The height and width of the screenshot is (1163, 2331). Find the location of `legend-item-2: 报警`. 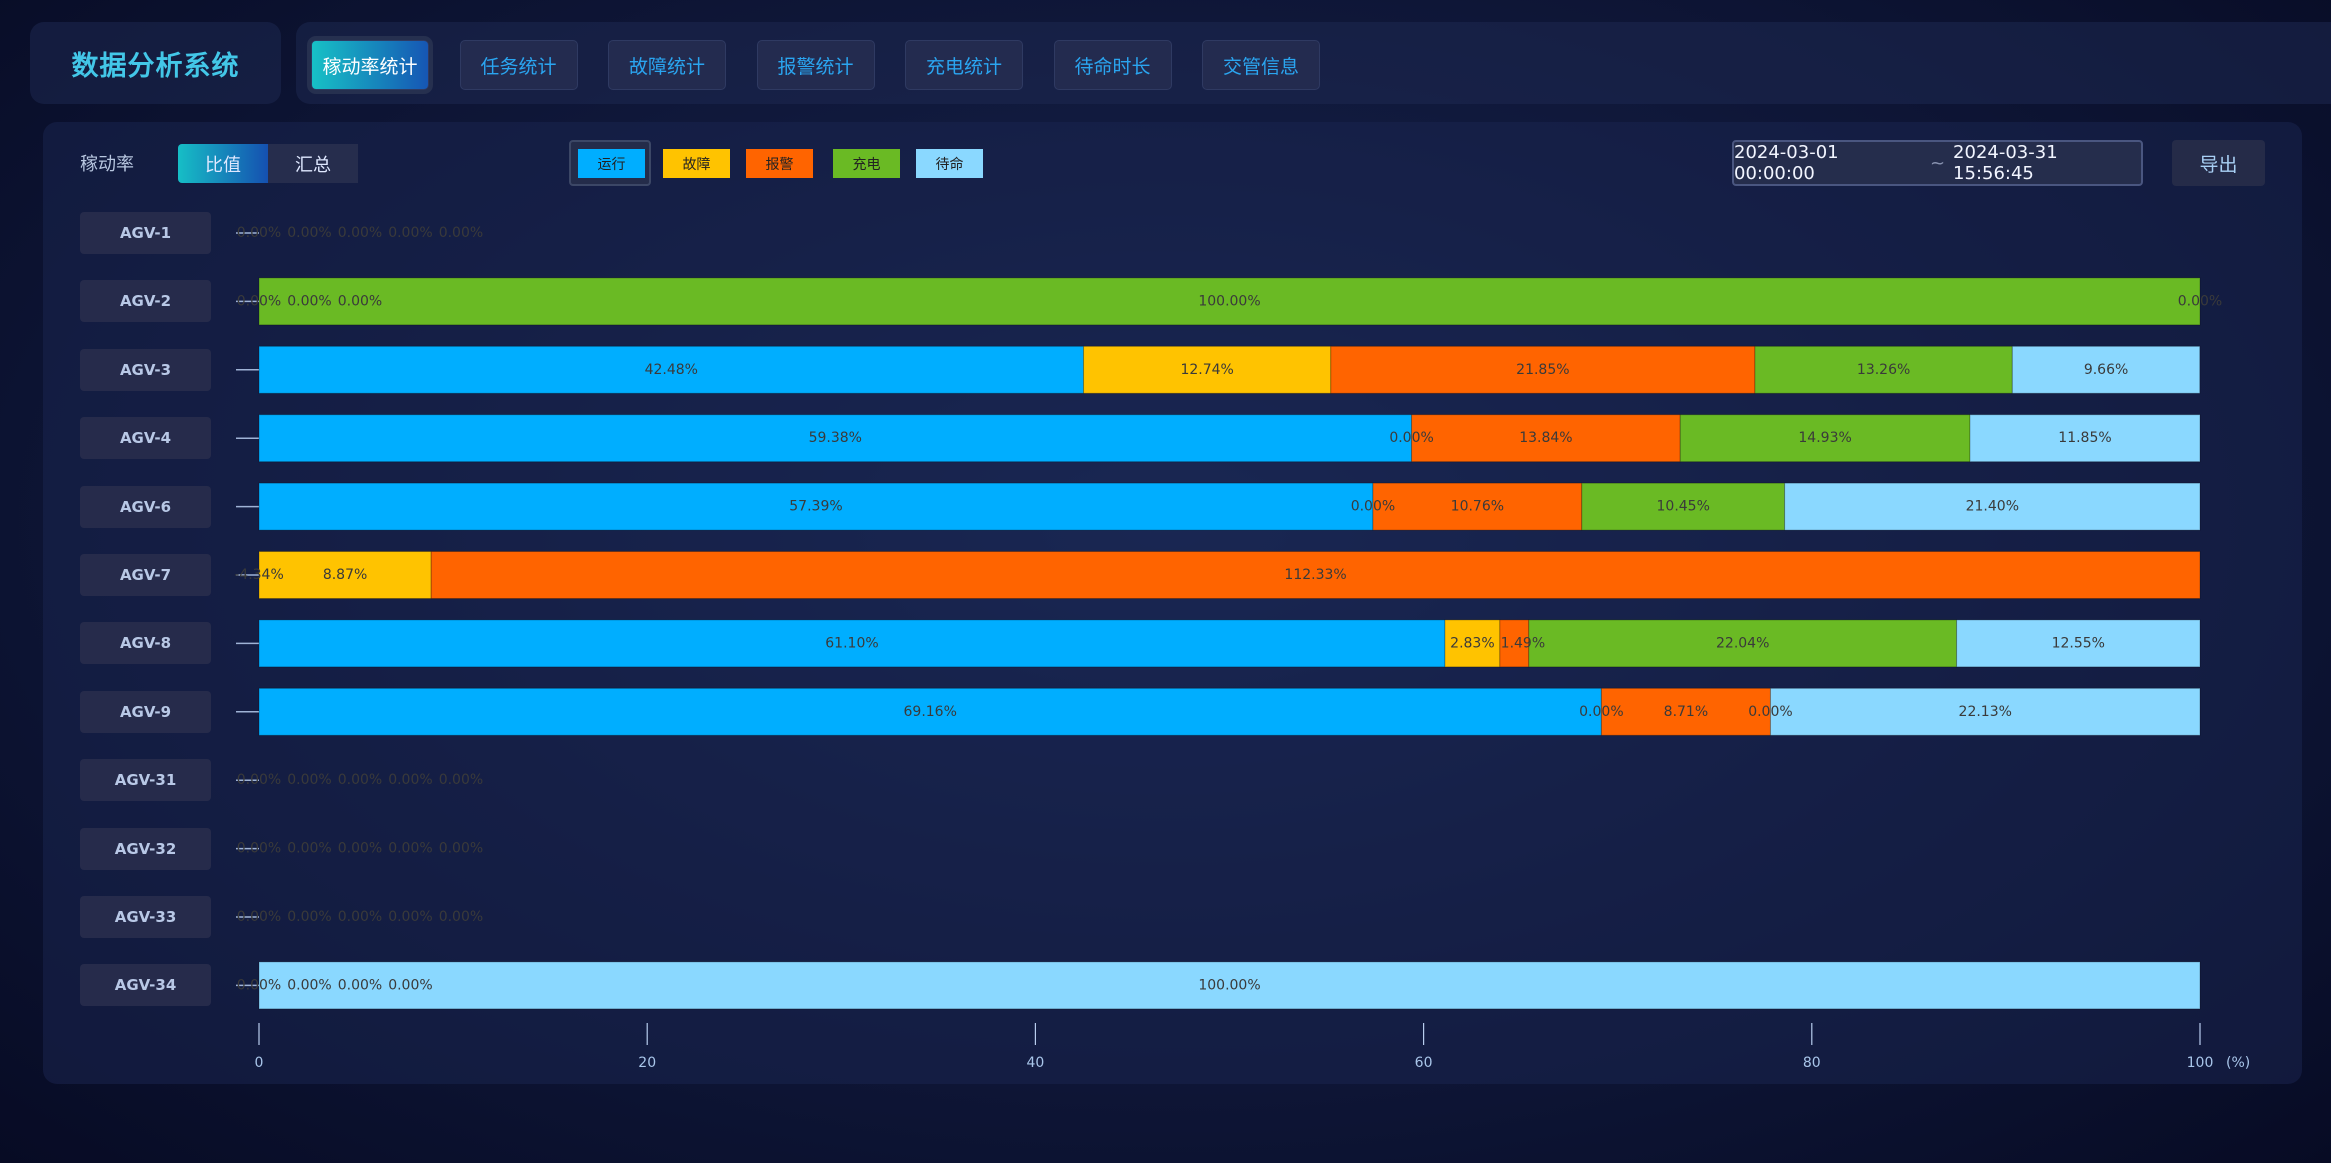

legend-item-2: 报警 is located at coordinates (779, 163).